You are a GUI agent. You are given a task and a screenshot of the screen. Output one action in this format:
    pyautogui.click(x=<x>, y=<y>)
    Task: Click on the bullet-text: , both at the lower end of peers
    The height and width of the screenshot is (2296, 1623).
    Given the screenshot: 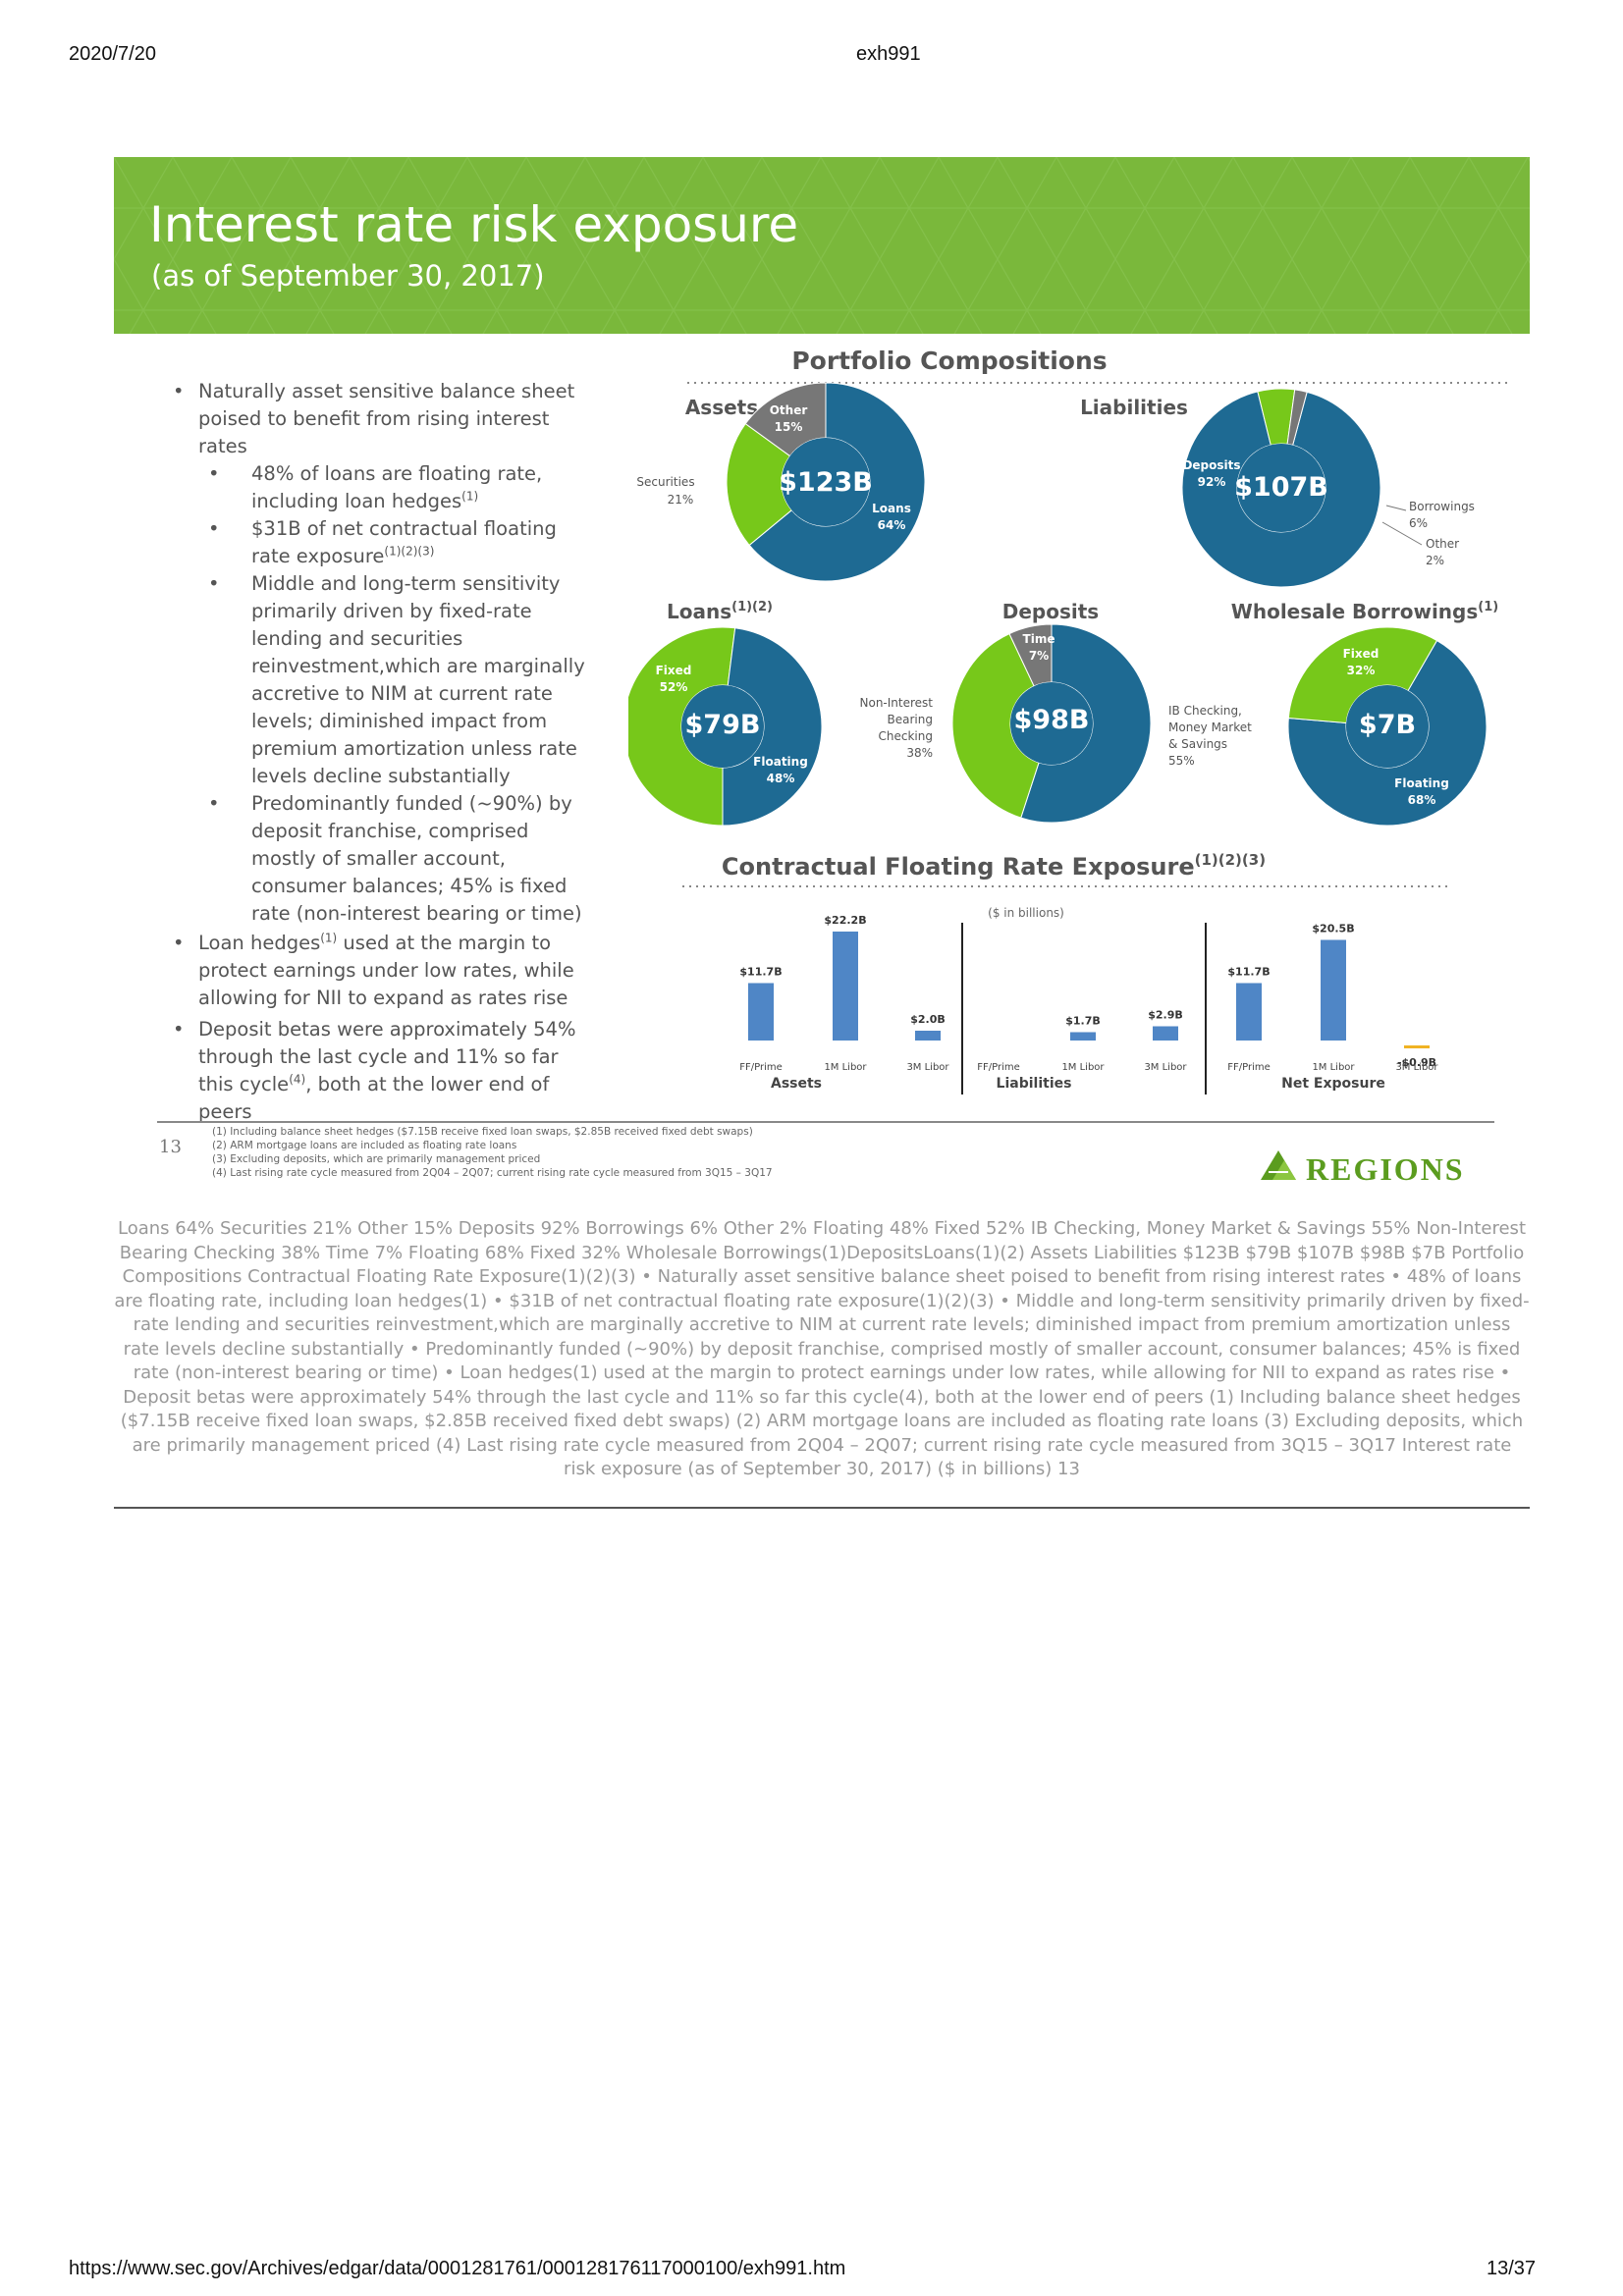 What is the action you would take?
    pyautogui.click(x=374, y=1098)
    